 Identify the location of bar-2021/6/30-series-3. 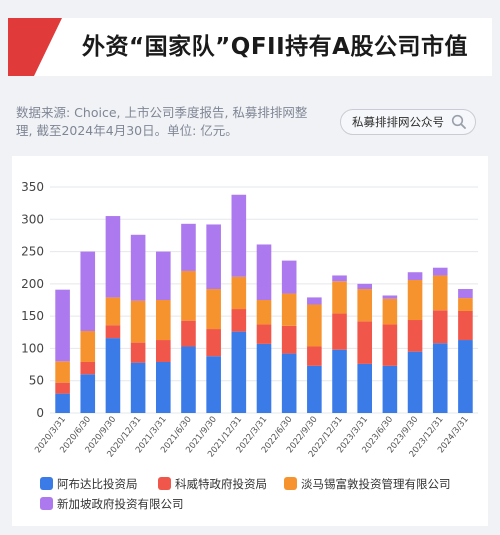
(188, 247).